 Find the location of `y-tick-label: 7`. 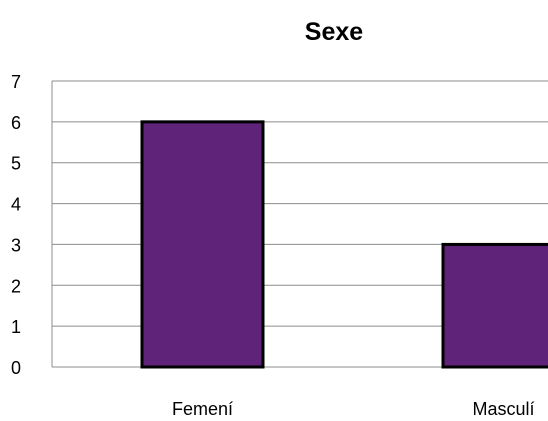

y-tick-label: 7 is located at coordinates (16, 82).